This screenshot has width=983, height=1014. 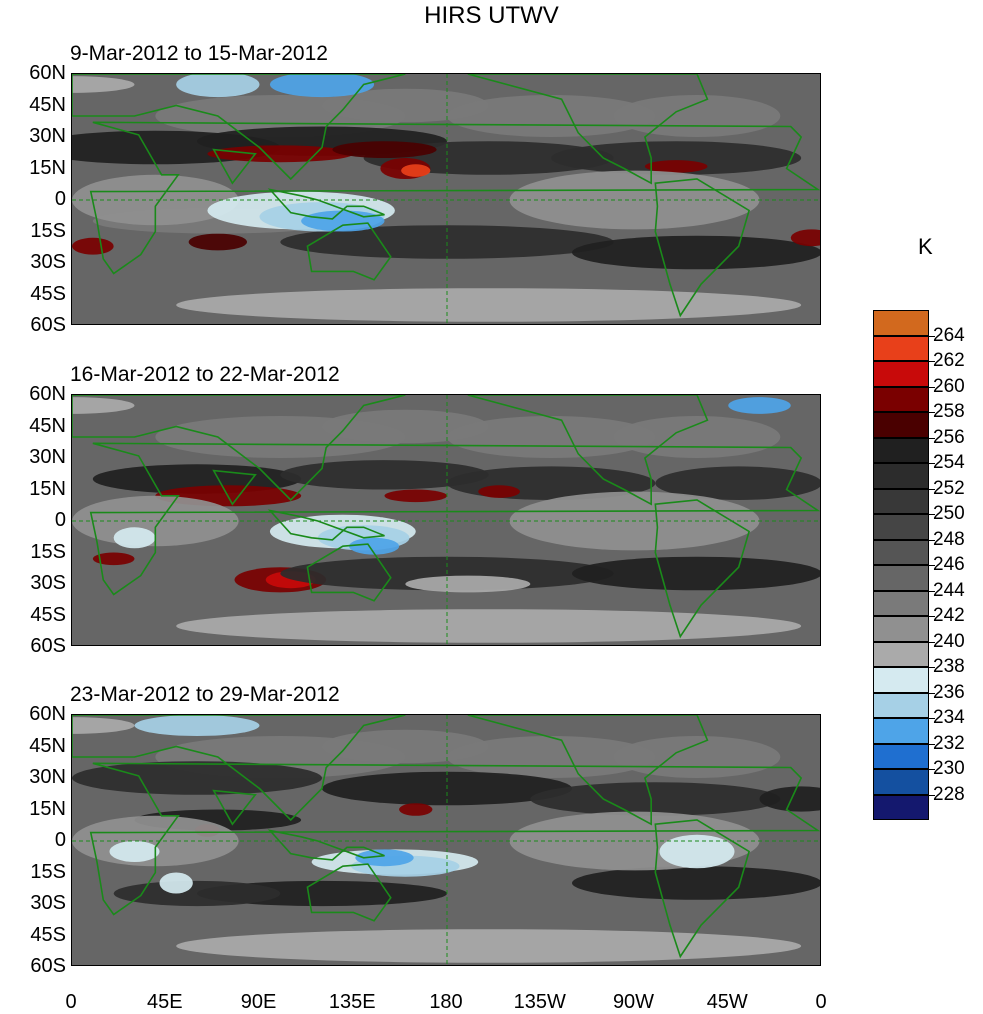 I want to click on panel-2-title: 16-Mar-2012 to 22-Mar-2012, so click(x=205, y=374).